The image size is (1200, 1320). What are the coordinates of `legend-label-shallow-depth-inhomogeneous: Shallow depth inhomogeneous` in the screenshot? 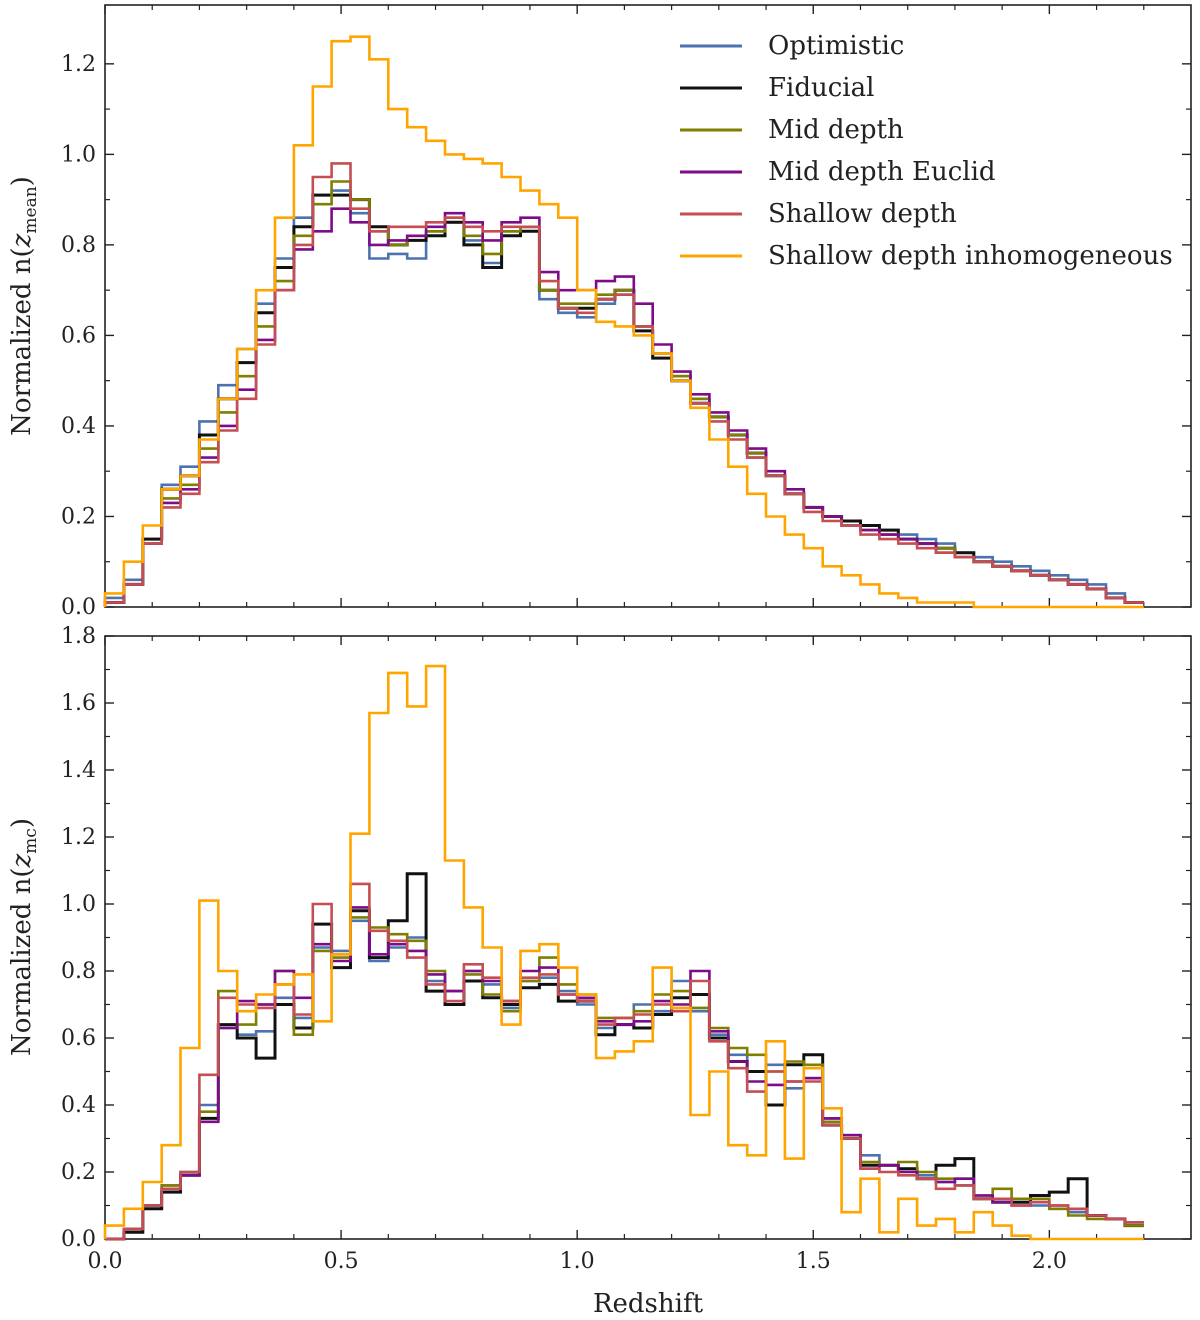 It's located at (970, 256).